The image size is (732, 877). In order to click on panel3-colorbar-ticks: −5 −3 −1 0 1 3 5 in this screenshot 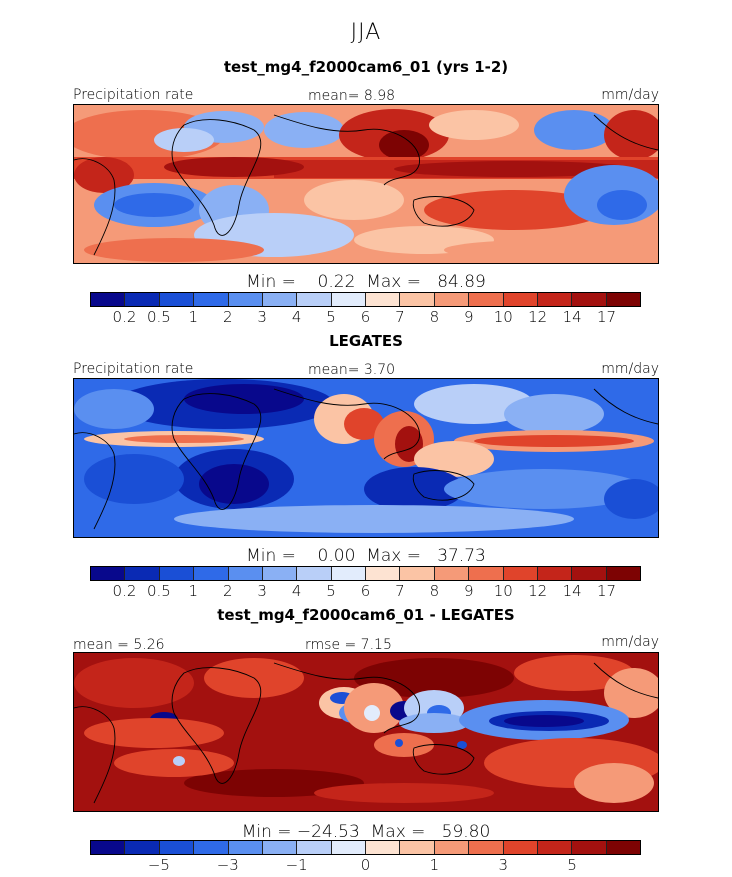, I will do `click(365, 866)`.